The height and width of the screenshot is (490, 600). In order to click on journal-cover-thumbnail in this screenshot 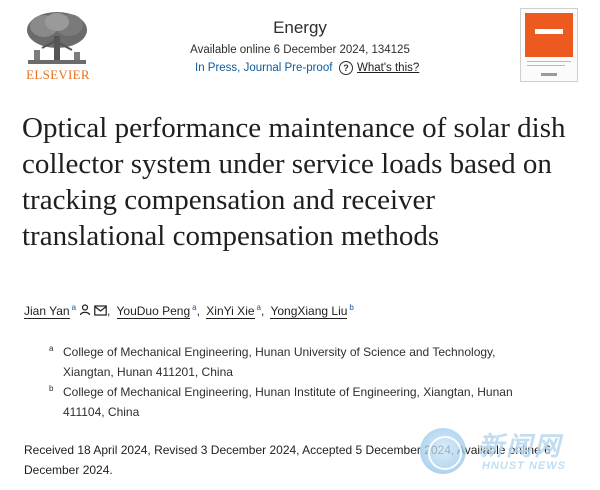, I will do `click(549, 45)`.